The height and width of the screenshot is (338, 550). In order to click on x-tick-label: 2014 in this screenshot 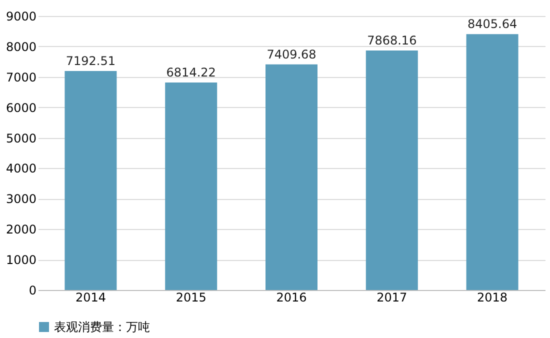, I will do `click(90, 297)`.